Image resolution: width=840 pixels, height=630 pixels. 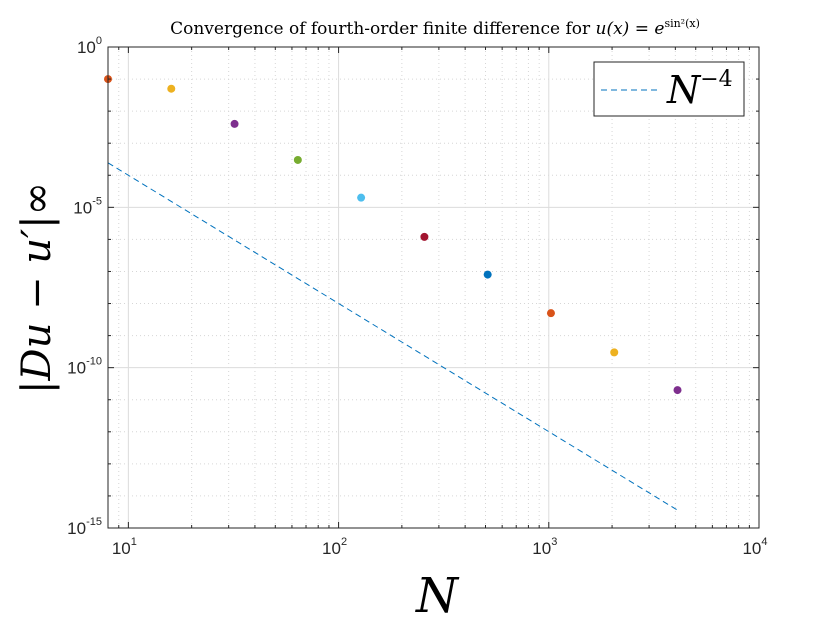 I want to click on y-tick-label-exponent: -5, so click(x=97, y=201).